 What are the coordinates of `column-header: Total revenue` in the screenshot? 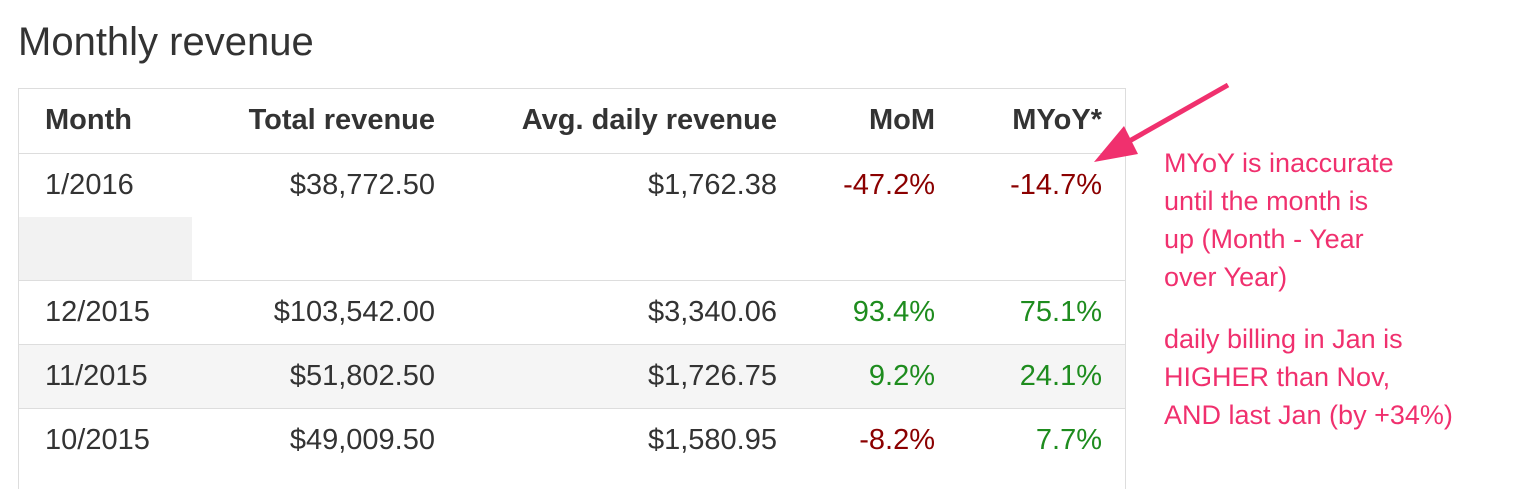 It's located at (341, 120).